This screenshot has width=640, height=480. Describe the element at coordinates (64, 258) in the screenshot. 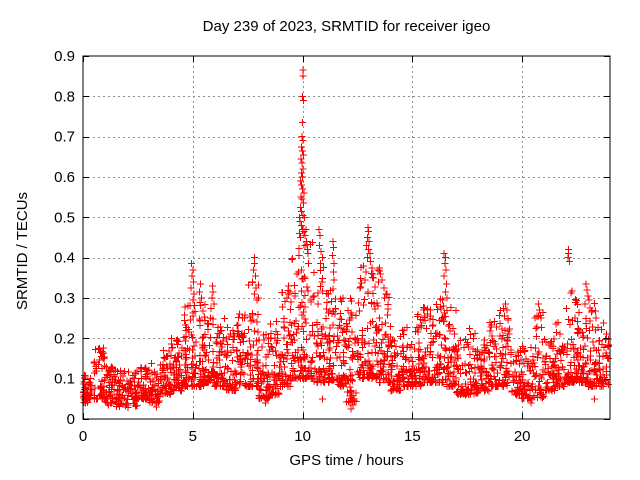

I see `y-tick-label: 0.4` at that location.